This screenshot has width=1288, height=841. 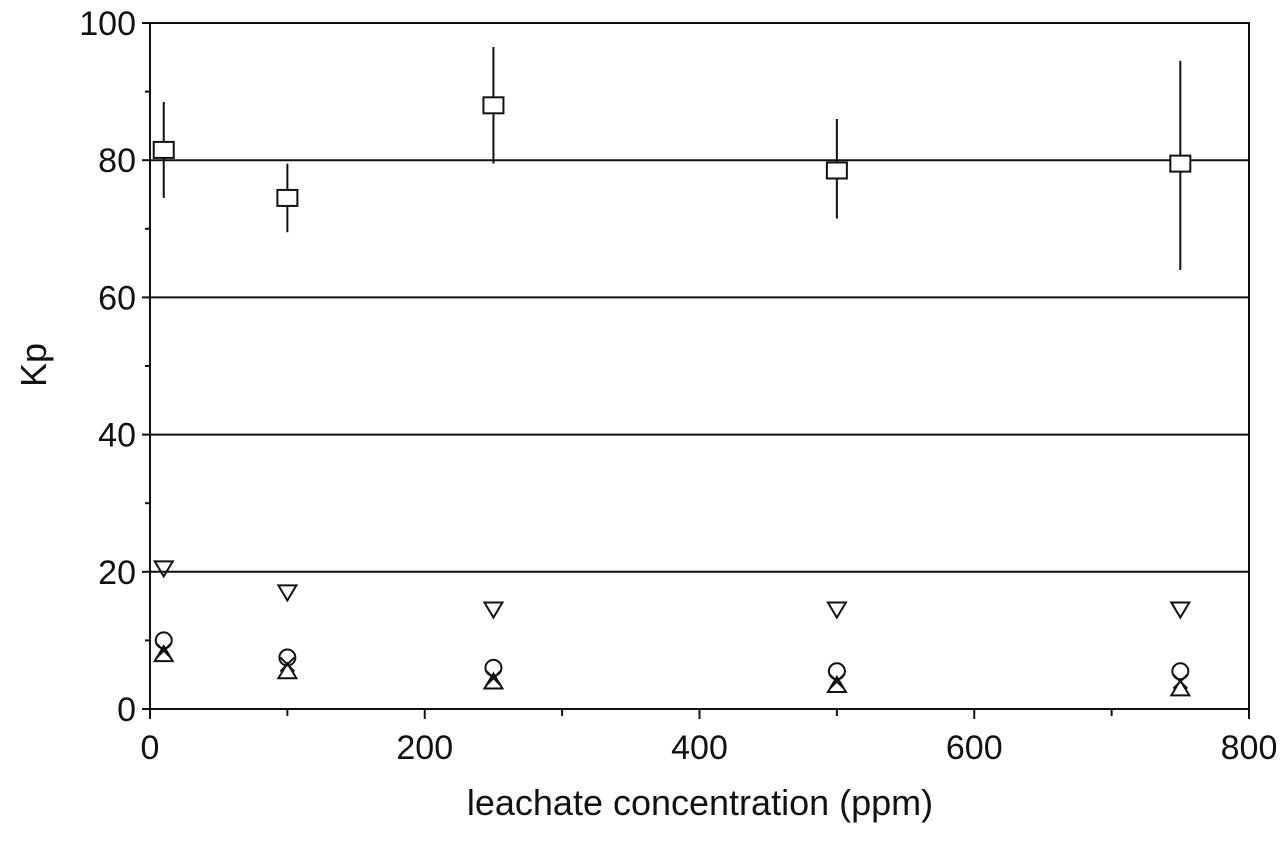 I want to click on x-tick-label: 800, so click(x=1249, y=748).